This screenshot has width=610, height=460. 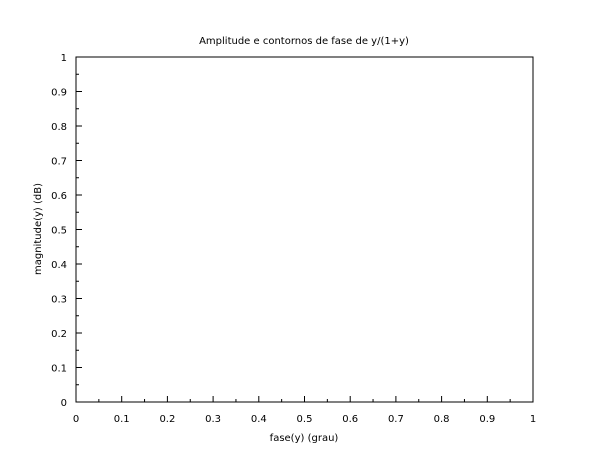 What do you see at coordinates (259, 419) in the screenshot?
I see `x-tick-label: 0.4` at bounding box center [259, 419].